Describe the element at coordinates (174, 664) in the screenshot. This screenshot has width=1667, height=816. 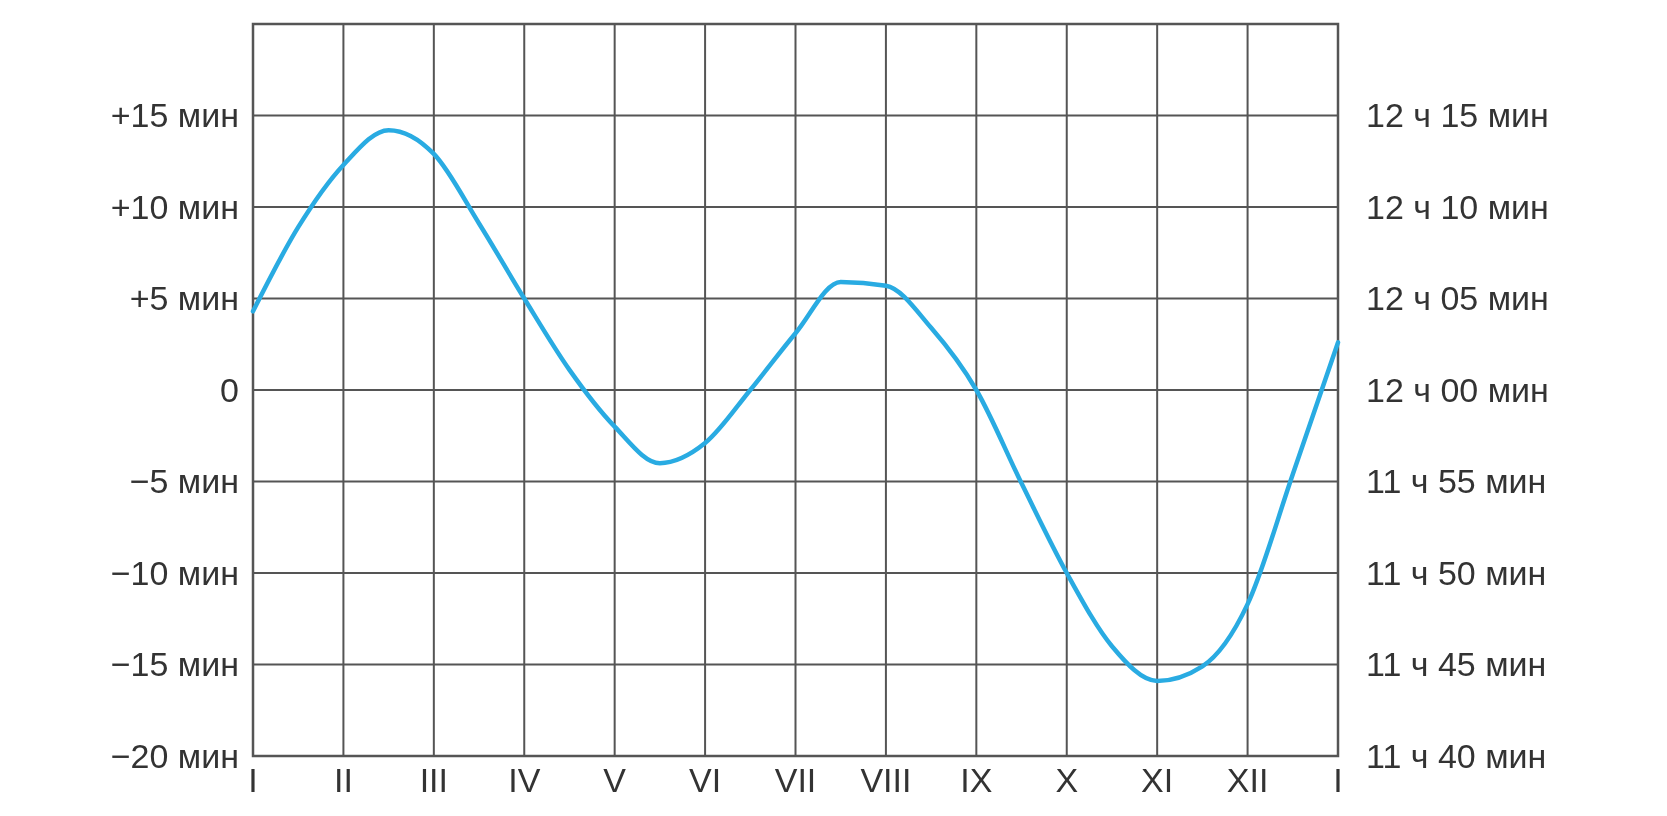
I see `y-tick-label: −15 мин` at that location.